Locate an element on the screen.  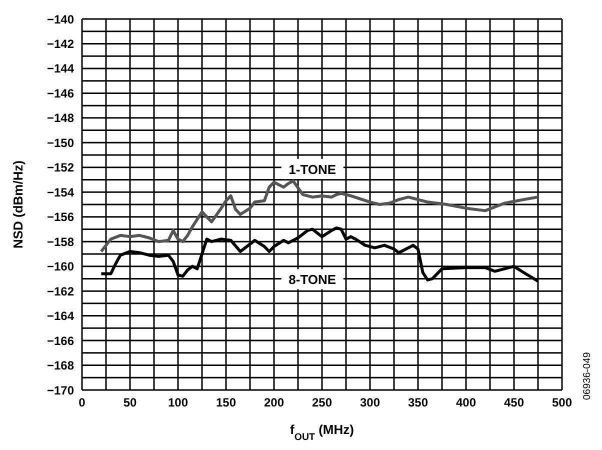
y-tick-label: −150 is located at coordinates (60, 143).